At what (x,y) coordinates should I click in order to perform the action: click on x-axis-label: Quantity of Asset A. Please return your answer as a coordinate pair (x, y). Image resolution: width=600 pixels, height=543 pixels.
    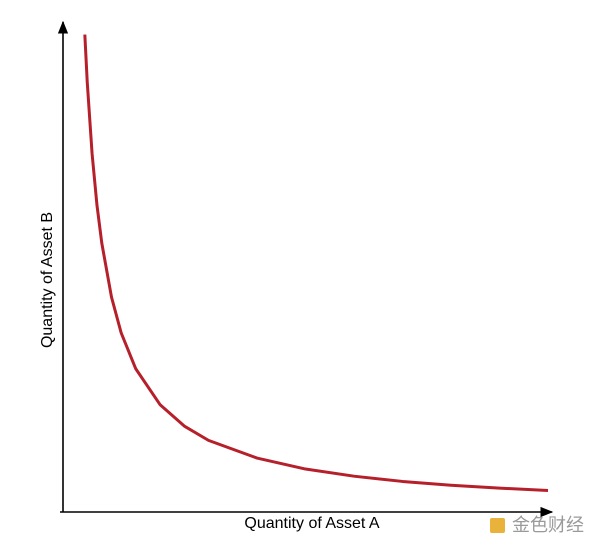
    Looking at the image, I should click on (312, 523).